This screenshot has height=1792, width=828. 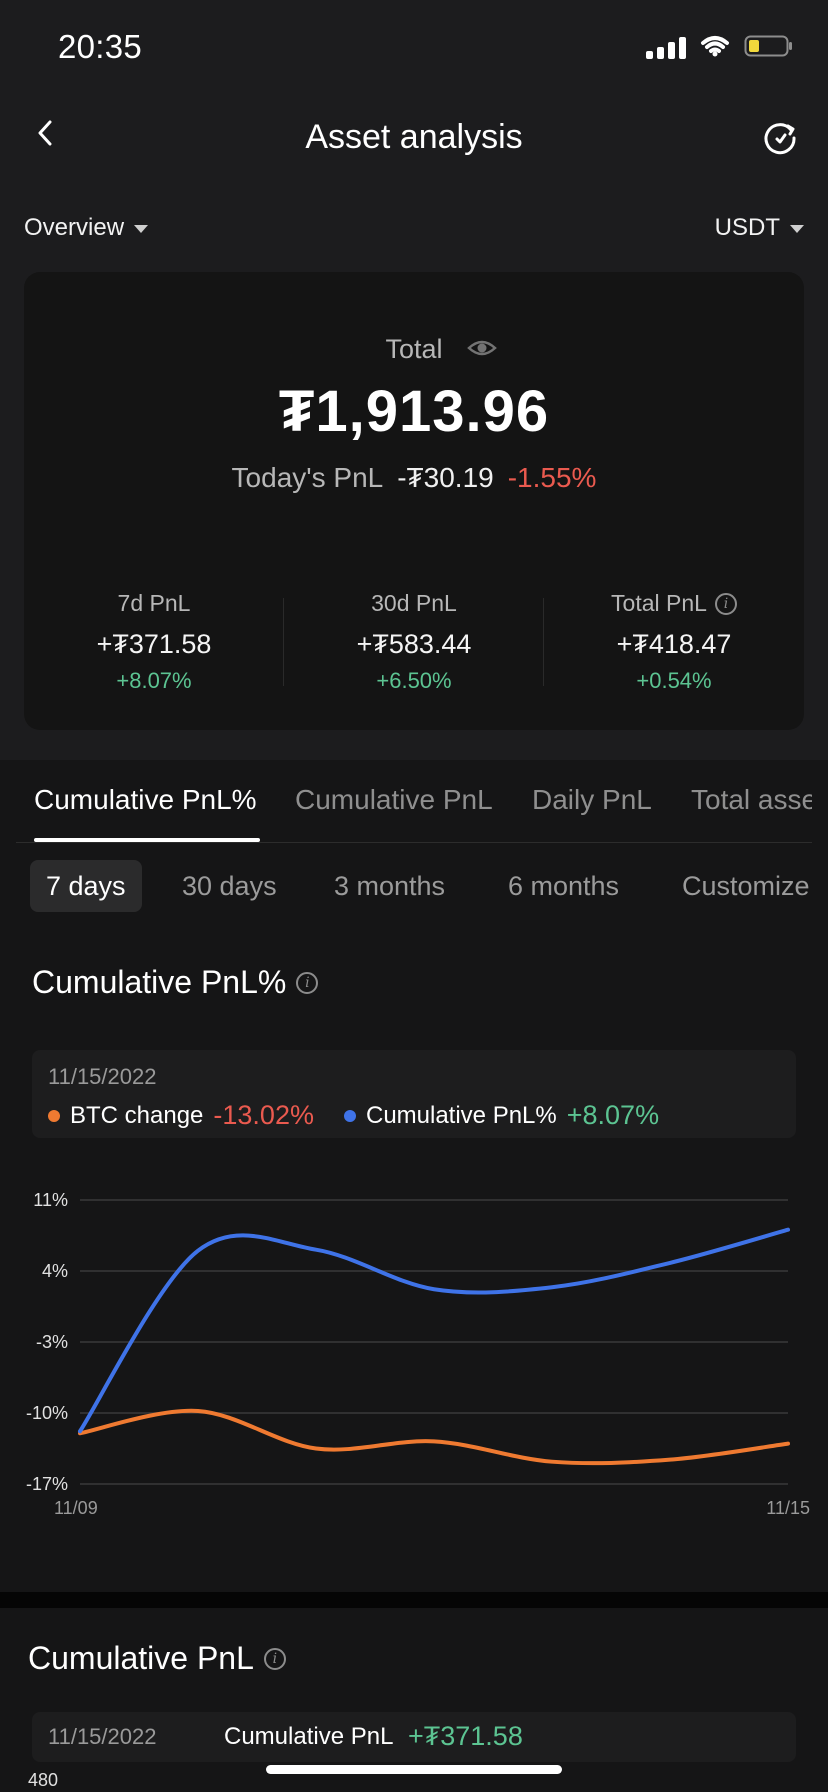 I want to click on page-title: Asset analysis, so click(x=414, y=137).